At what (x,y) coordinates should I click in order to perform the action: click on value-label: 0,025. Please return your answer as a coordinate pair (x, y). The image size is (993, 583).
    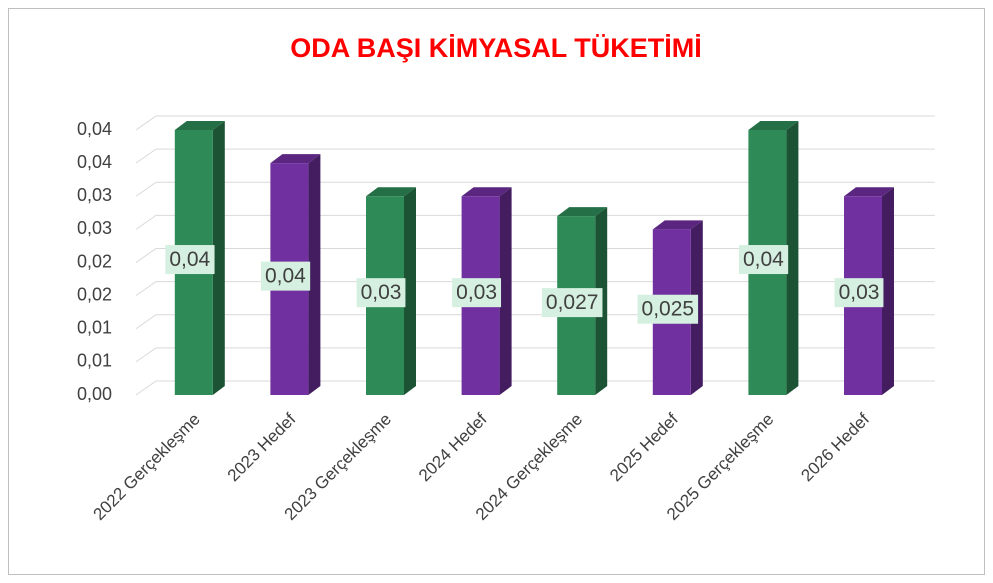
    Looking at the image, I should click on (668, 309).